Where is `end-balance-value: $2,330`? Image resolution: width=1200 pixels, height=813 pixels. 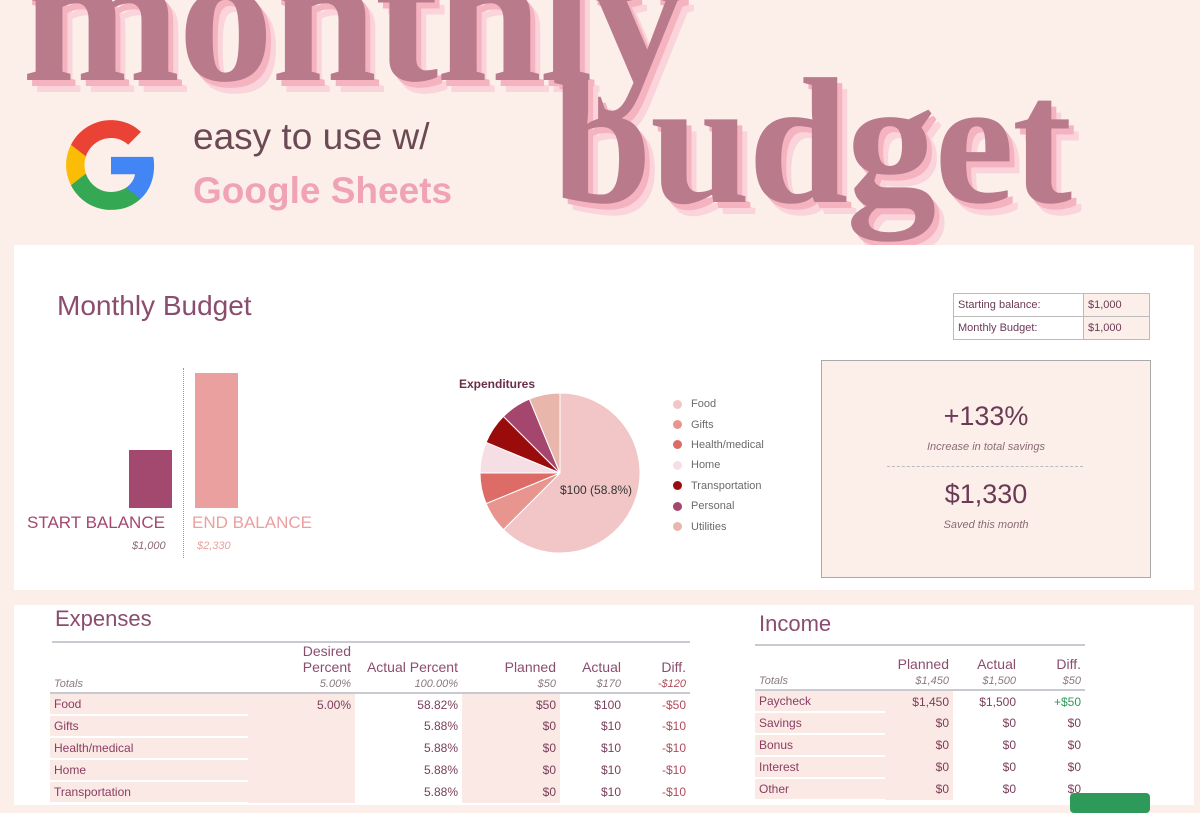 end-balance-value: $2,330 is located at coordinates (214, 546).